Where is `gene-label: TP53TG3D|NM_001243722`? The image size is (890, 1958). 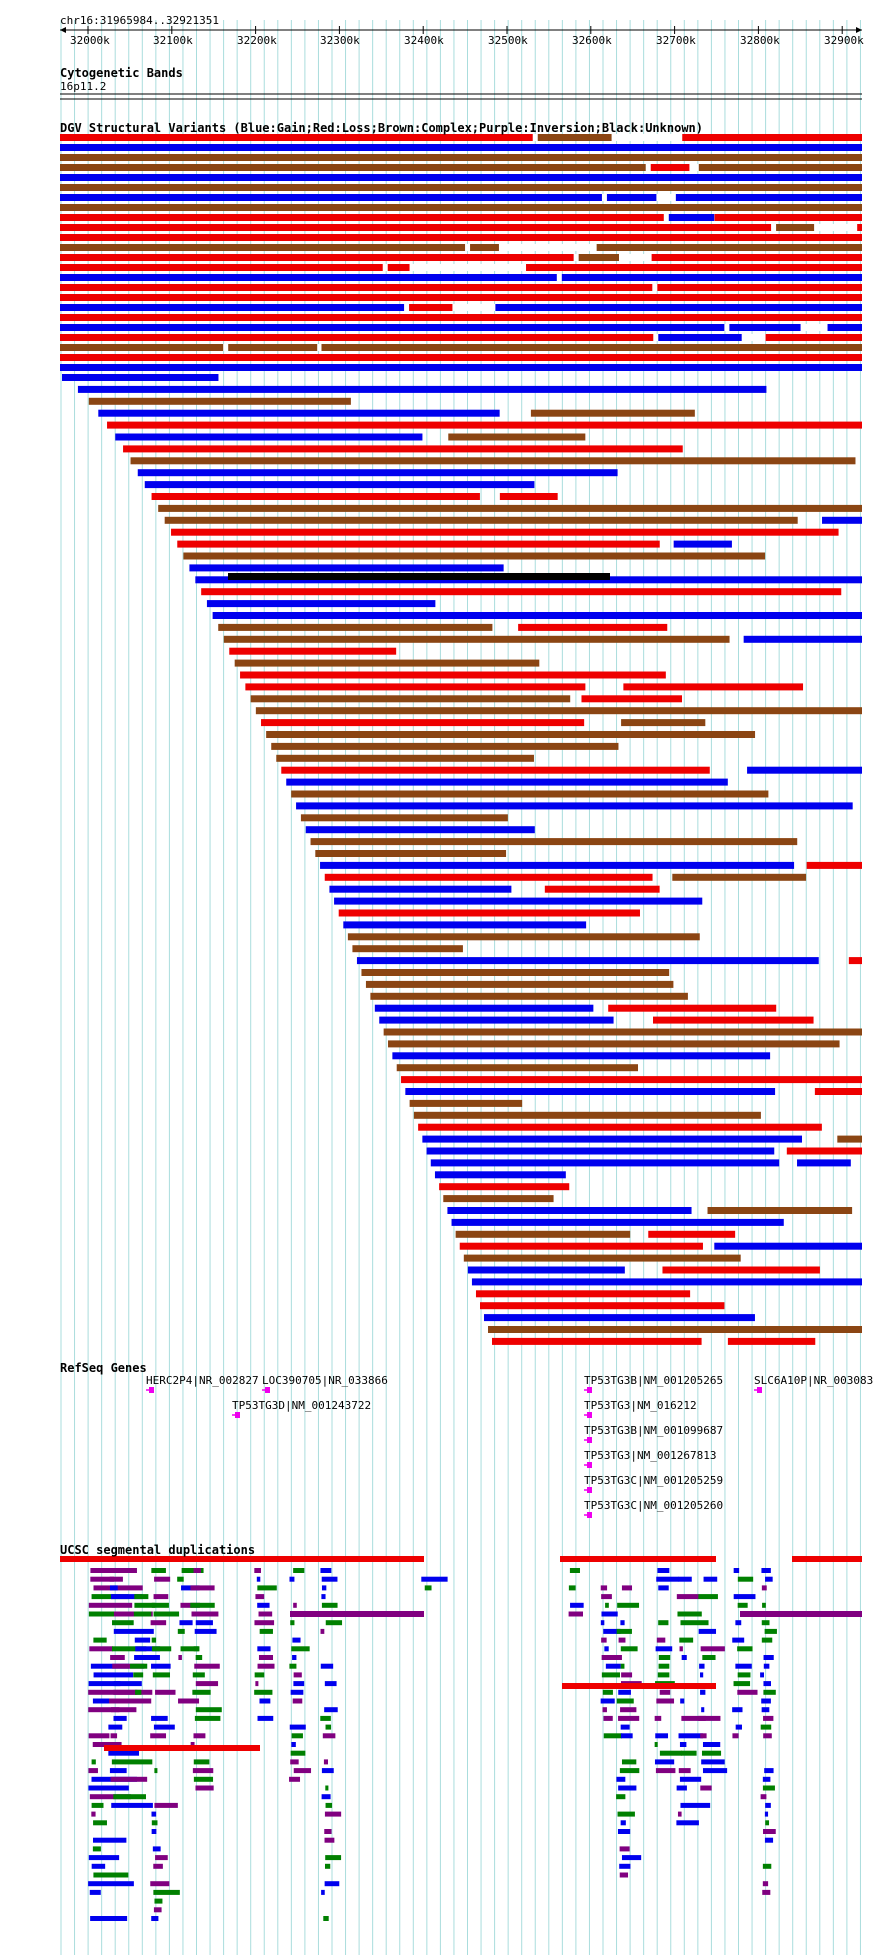
gene-label: TP53TG3D|NM_001243722 is located at coordinates (302, 1405).